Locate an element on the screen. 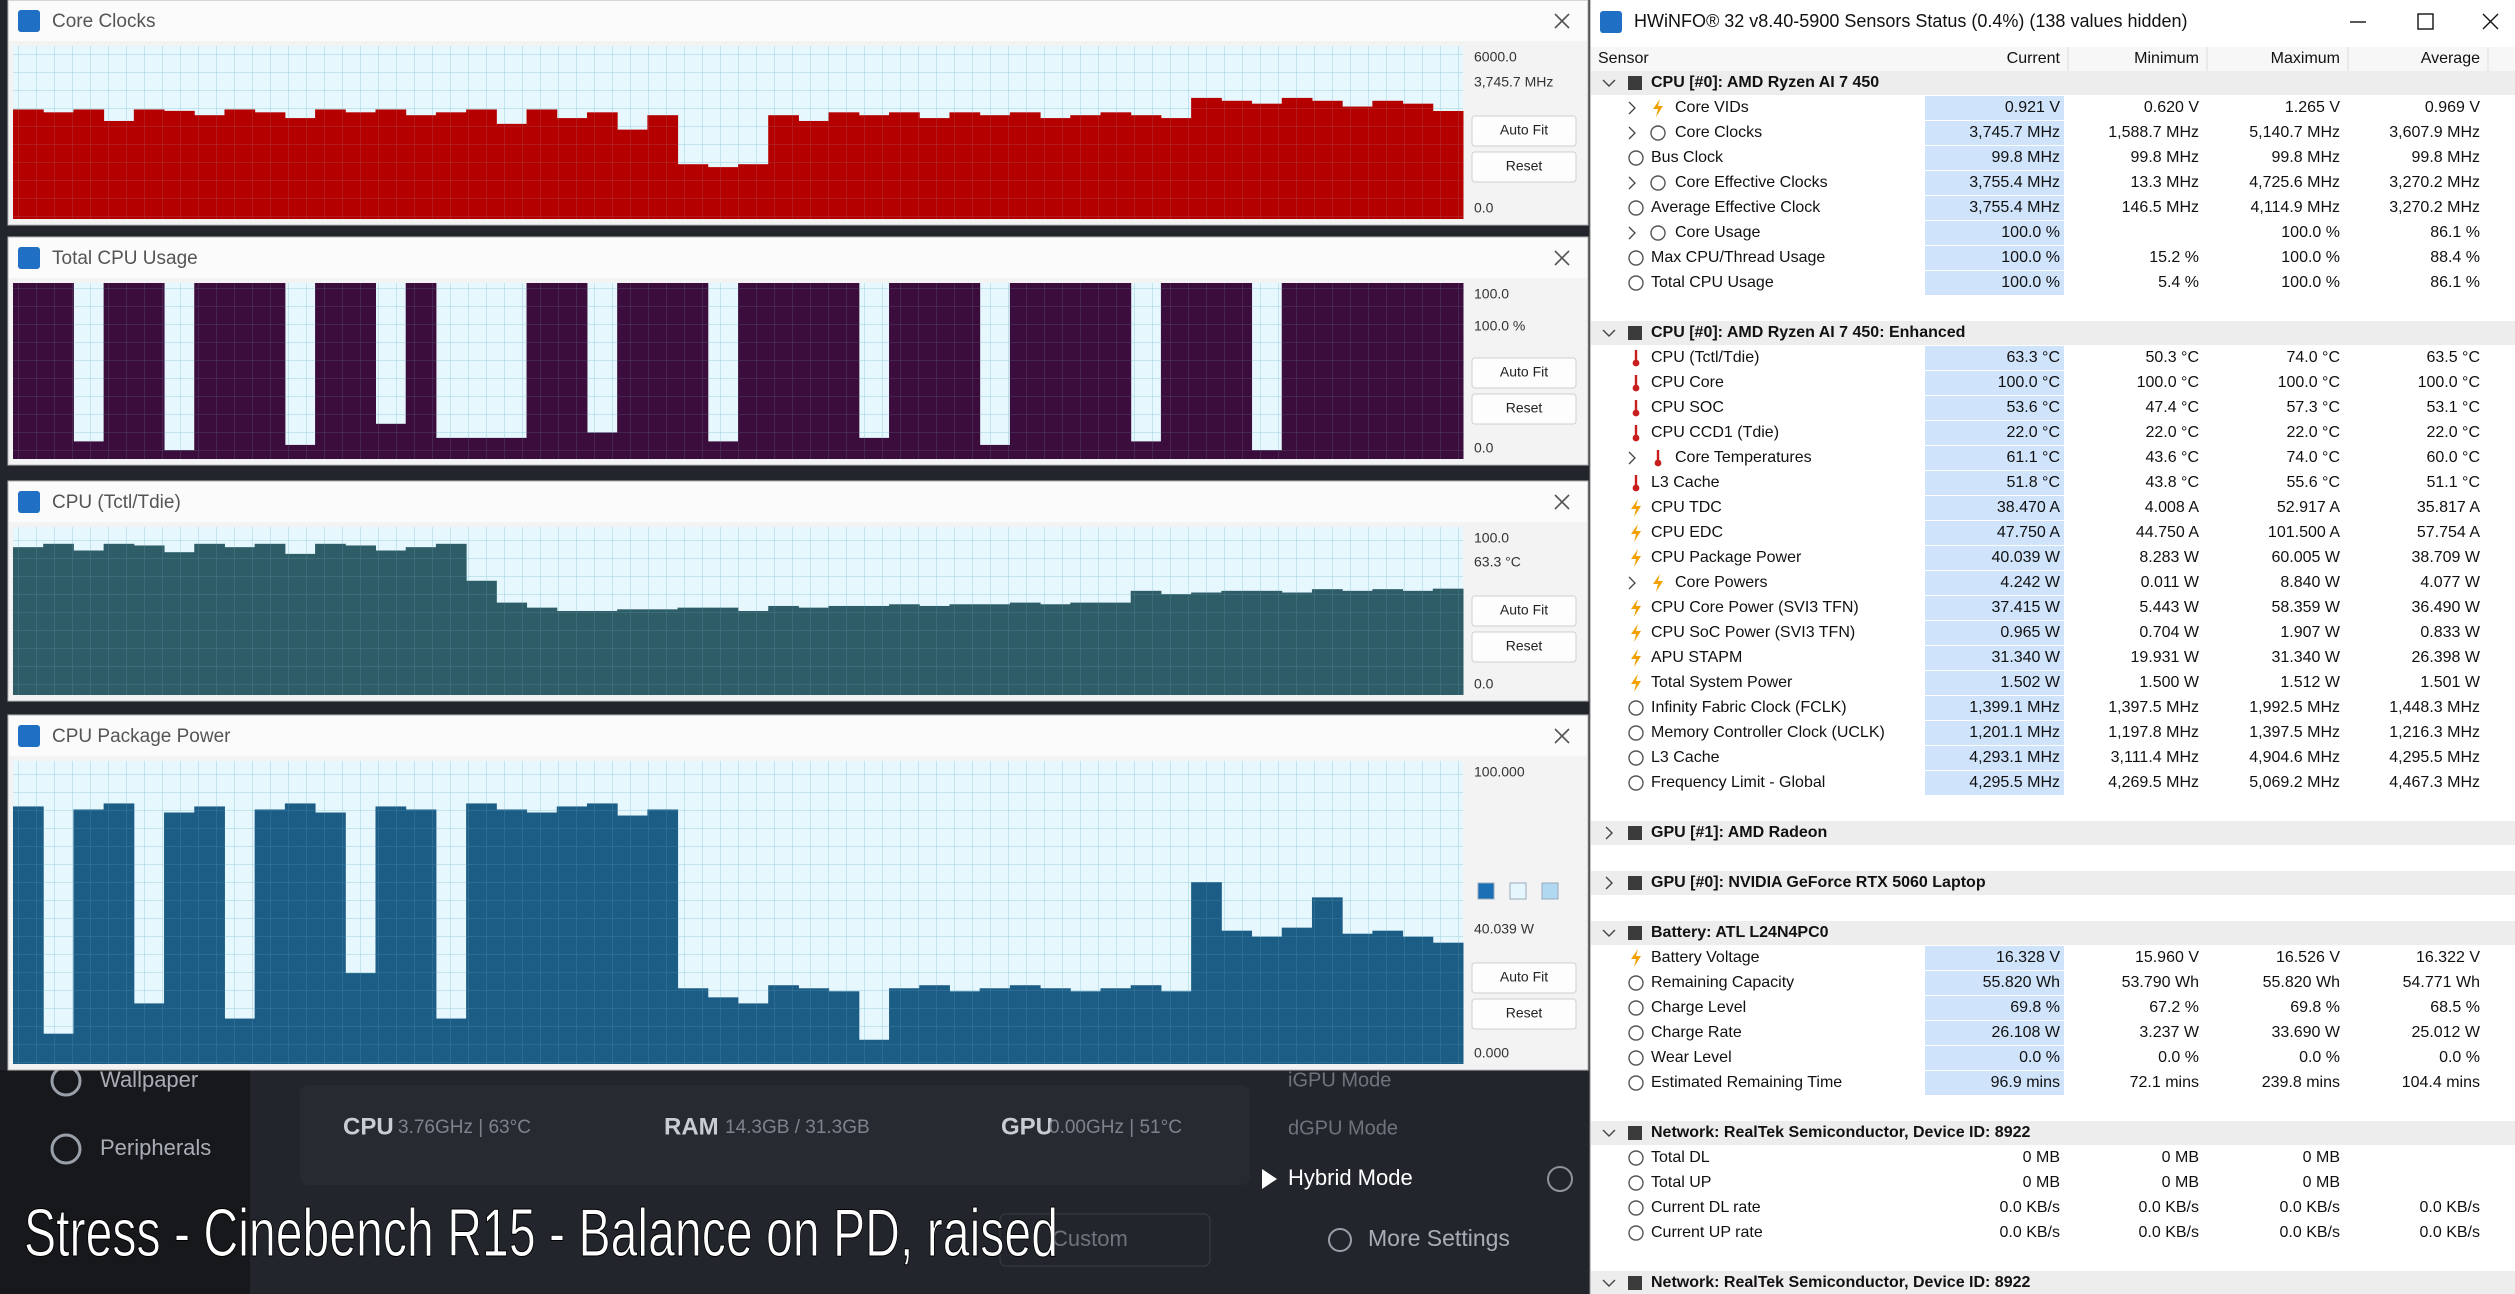 The height and width of the screenshot is (1294, 2515). sensor-label: APU STAPM is located at coordinates (1696, 657).